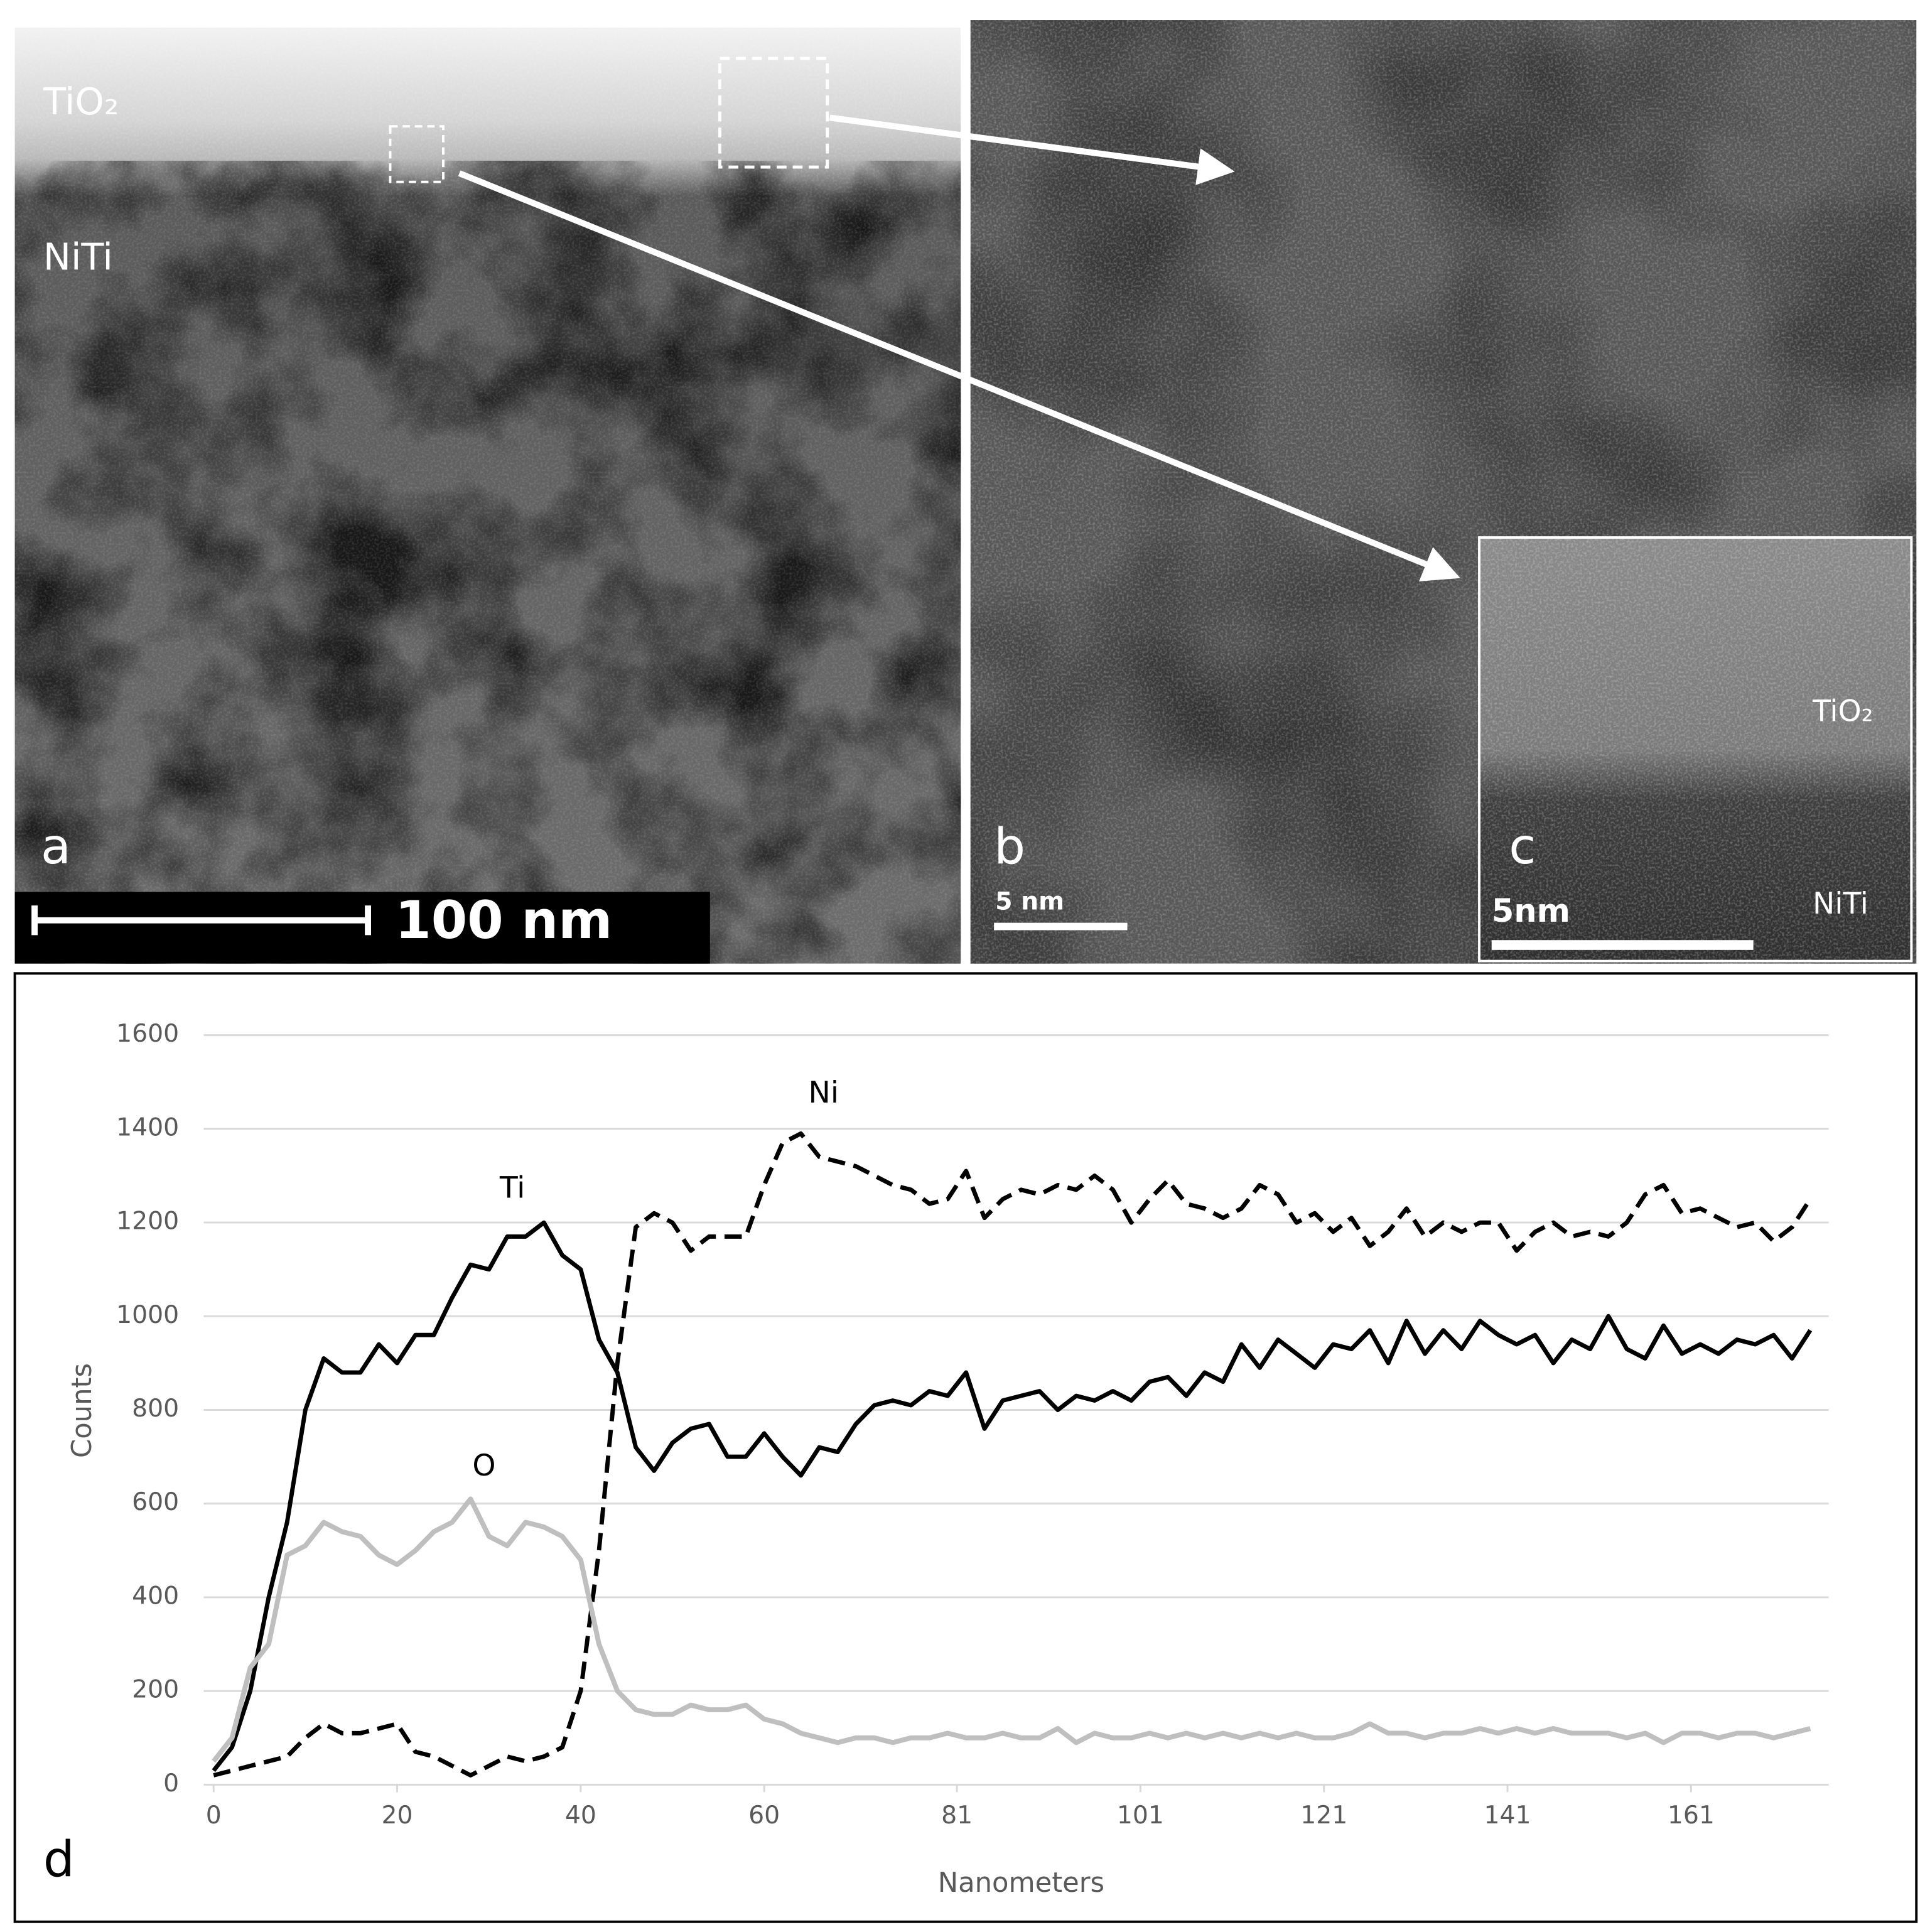  What do you see at coordinates (155, 1501) in the screenshot?
I see `y-tick-label: 600` at bounding box center [155, 1501].